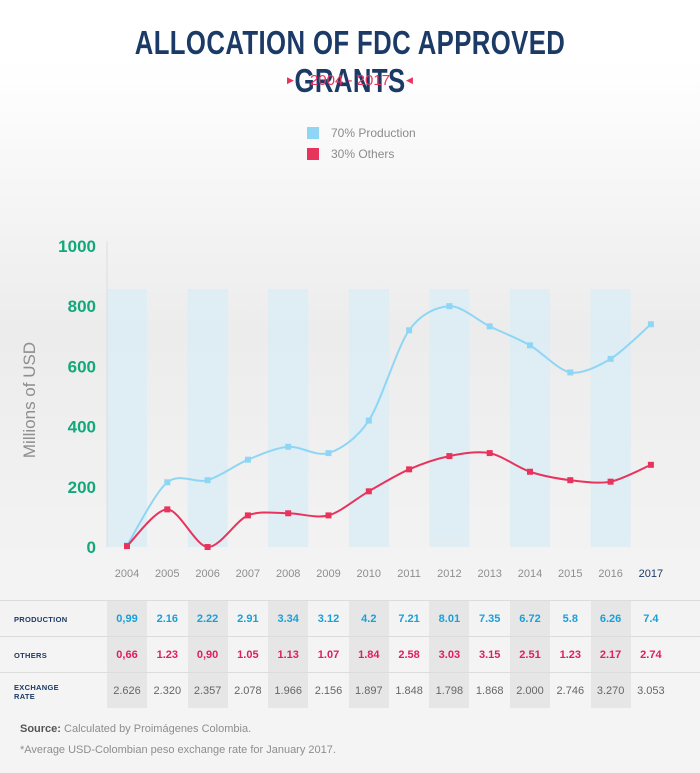 This screenshot has width=700, height=773. I want to click on data-point-others-2009, so click(328, 515).